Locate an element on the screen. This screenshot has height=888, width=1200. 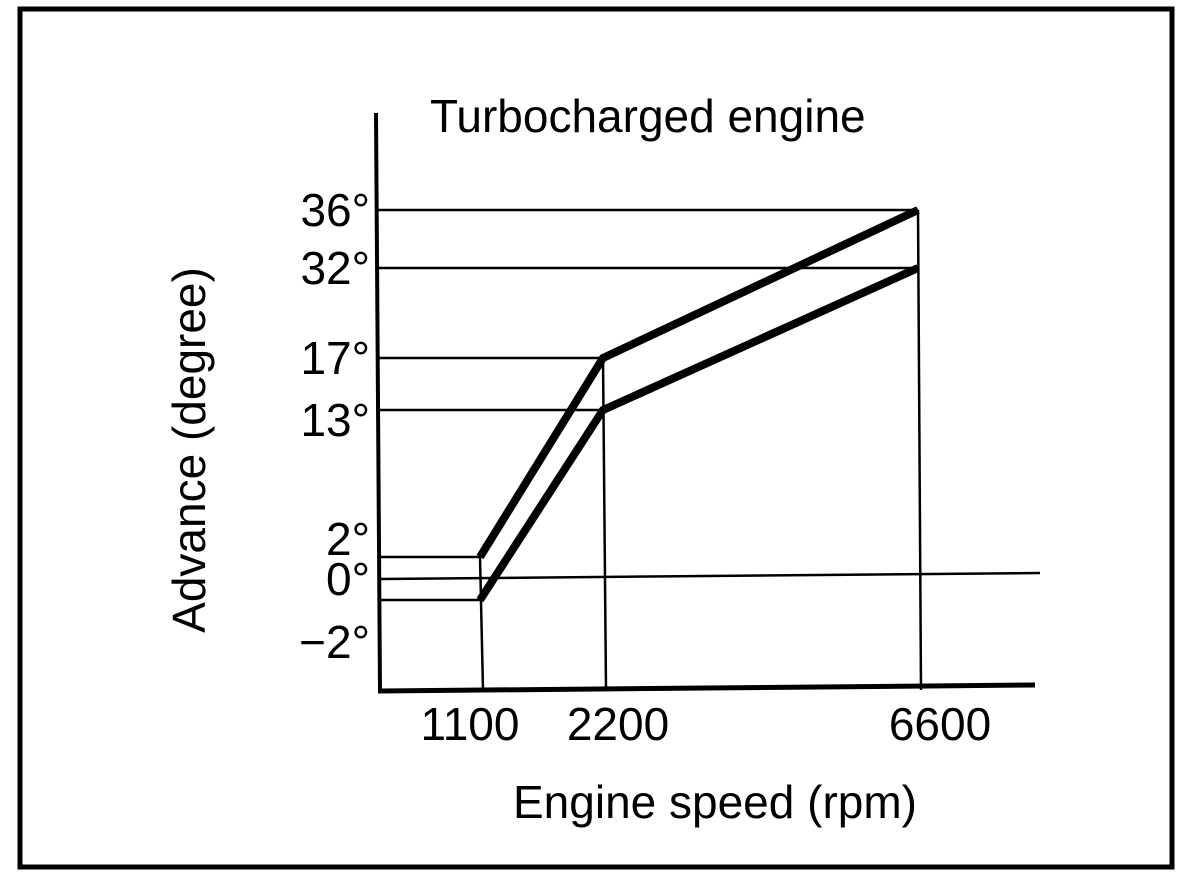
y-tick-label: 0° is located at coordinates (348, 579).